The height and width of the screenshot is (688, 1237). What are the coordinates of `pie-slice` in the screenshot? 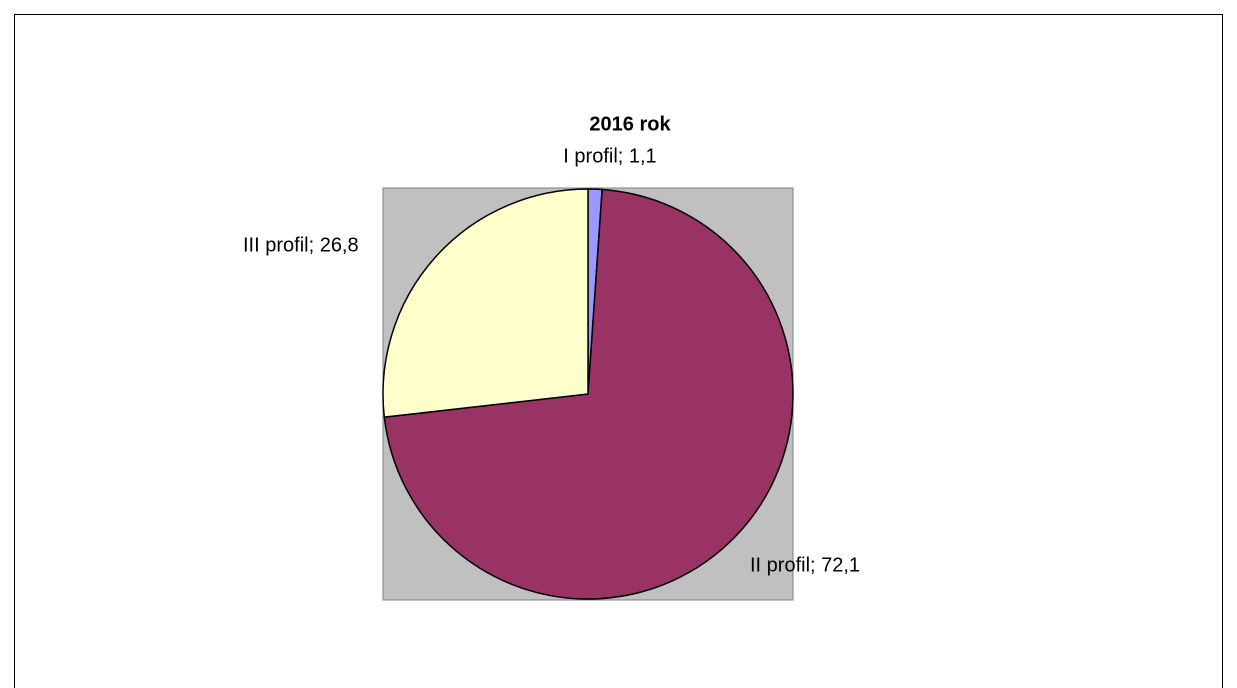 It's located at (485, 303).